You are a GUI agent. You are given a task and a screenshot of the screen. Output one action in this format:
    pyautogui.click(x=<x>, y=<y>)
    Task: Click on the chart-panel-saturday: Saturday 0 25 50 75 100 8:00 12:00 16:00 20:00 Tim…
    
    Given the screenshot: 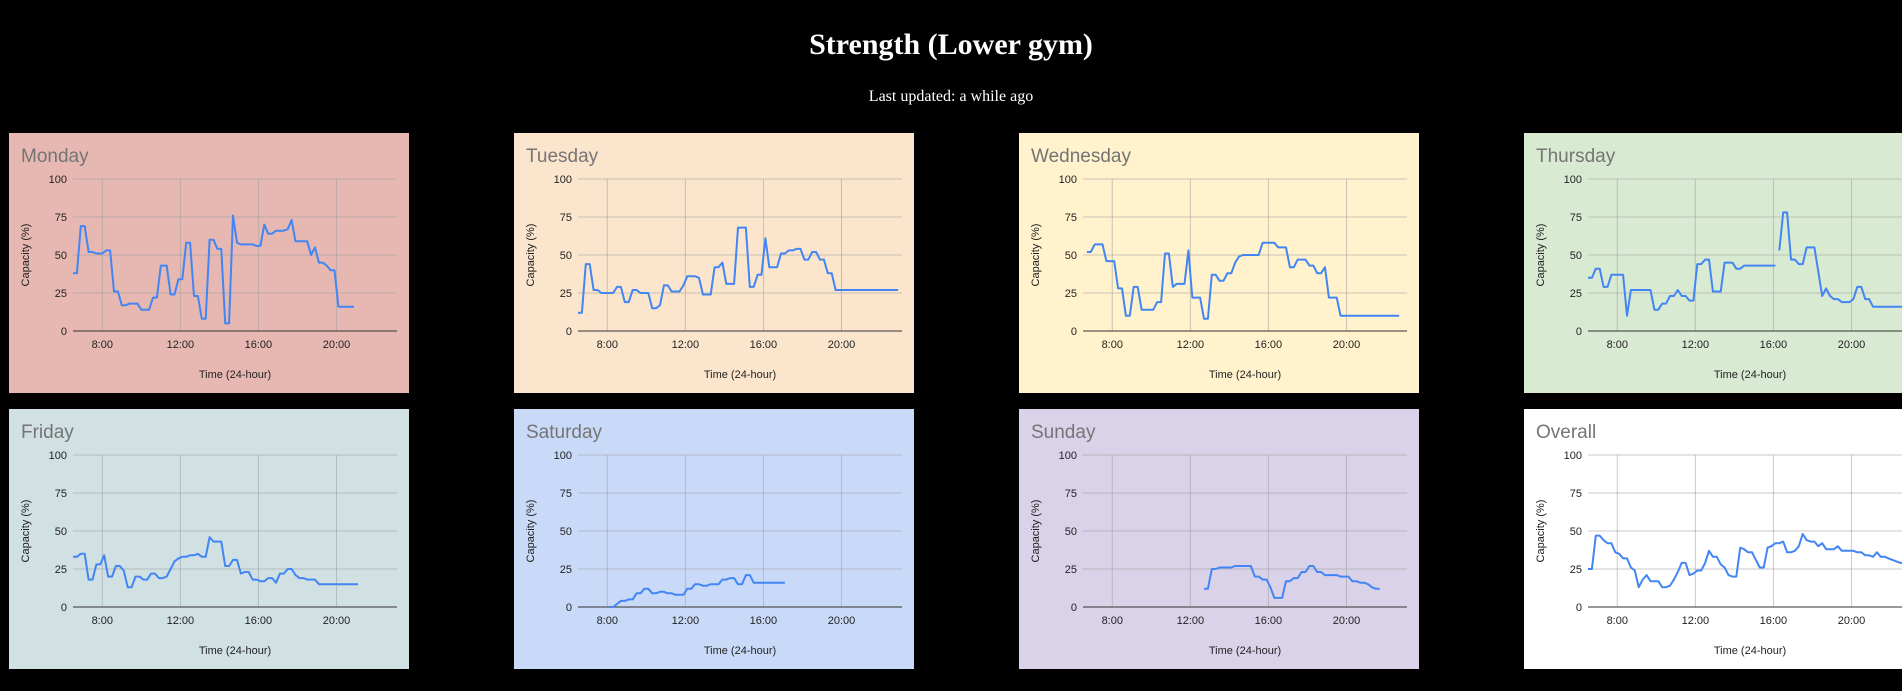 What is the action you would take?
    pyautogui.click(x=714, y=539)
    